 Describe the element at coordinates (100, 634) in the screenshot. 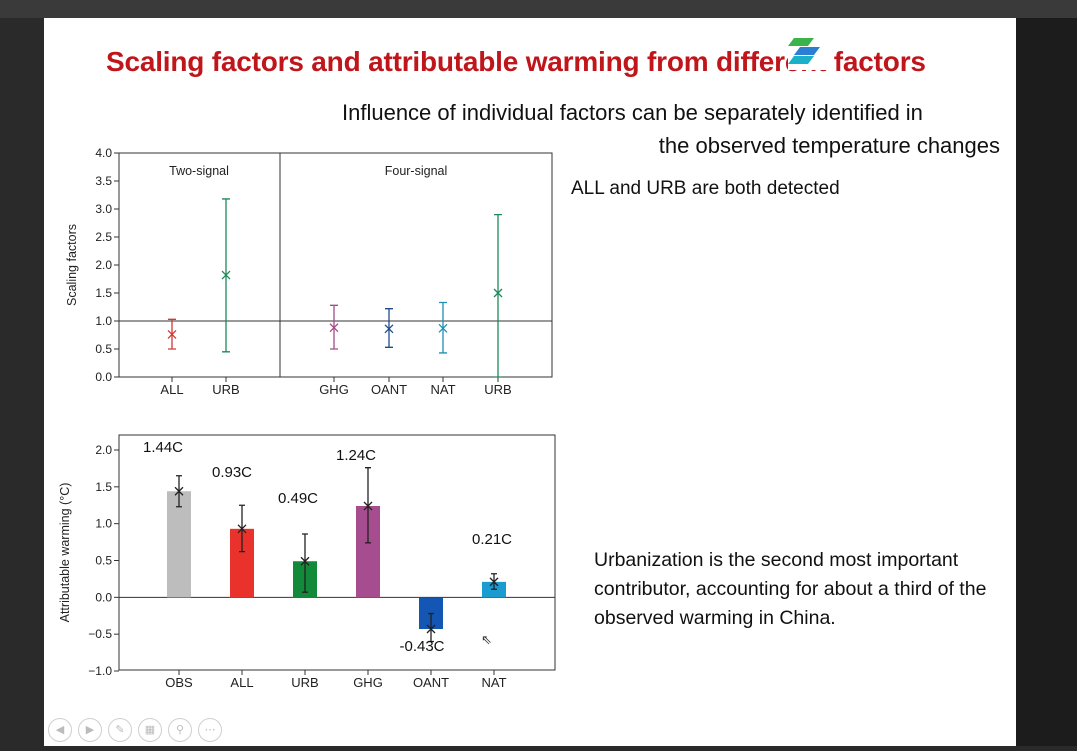

I see `y-tick-label: −0.5` at that location.